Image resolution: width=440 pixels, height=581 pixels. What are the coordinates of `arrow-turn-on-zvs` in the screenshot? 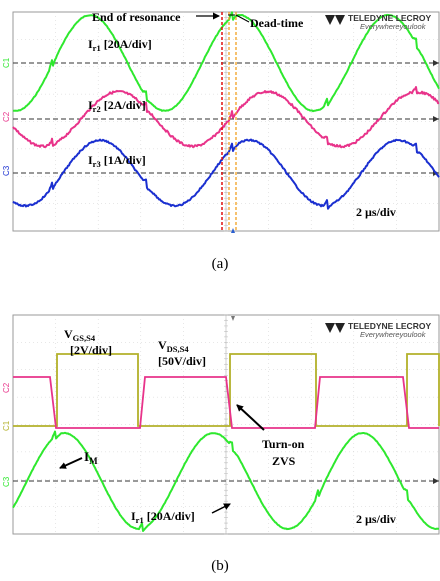 It's located at (250, 417).